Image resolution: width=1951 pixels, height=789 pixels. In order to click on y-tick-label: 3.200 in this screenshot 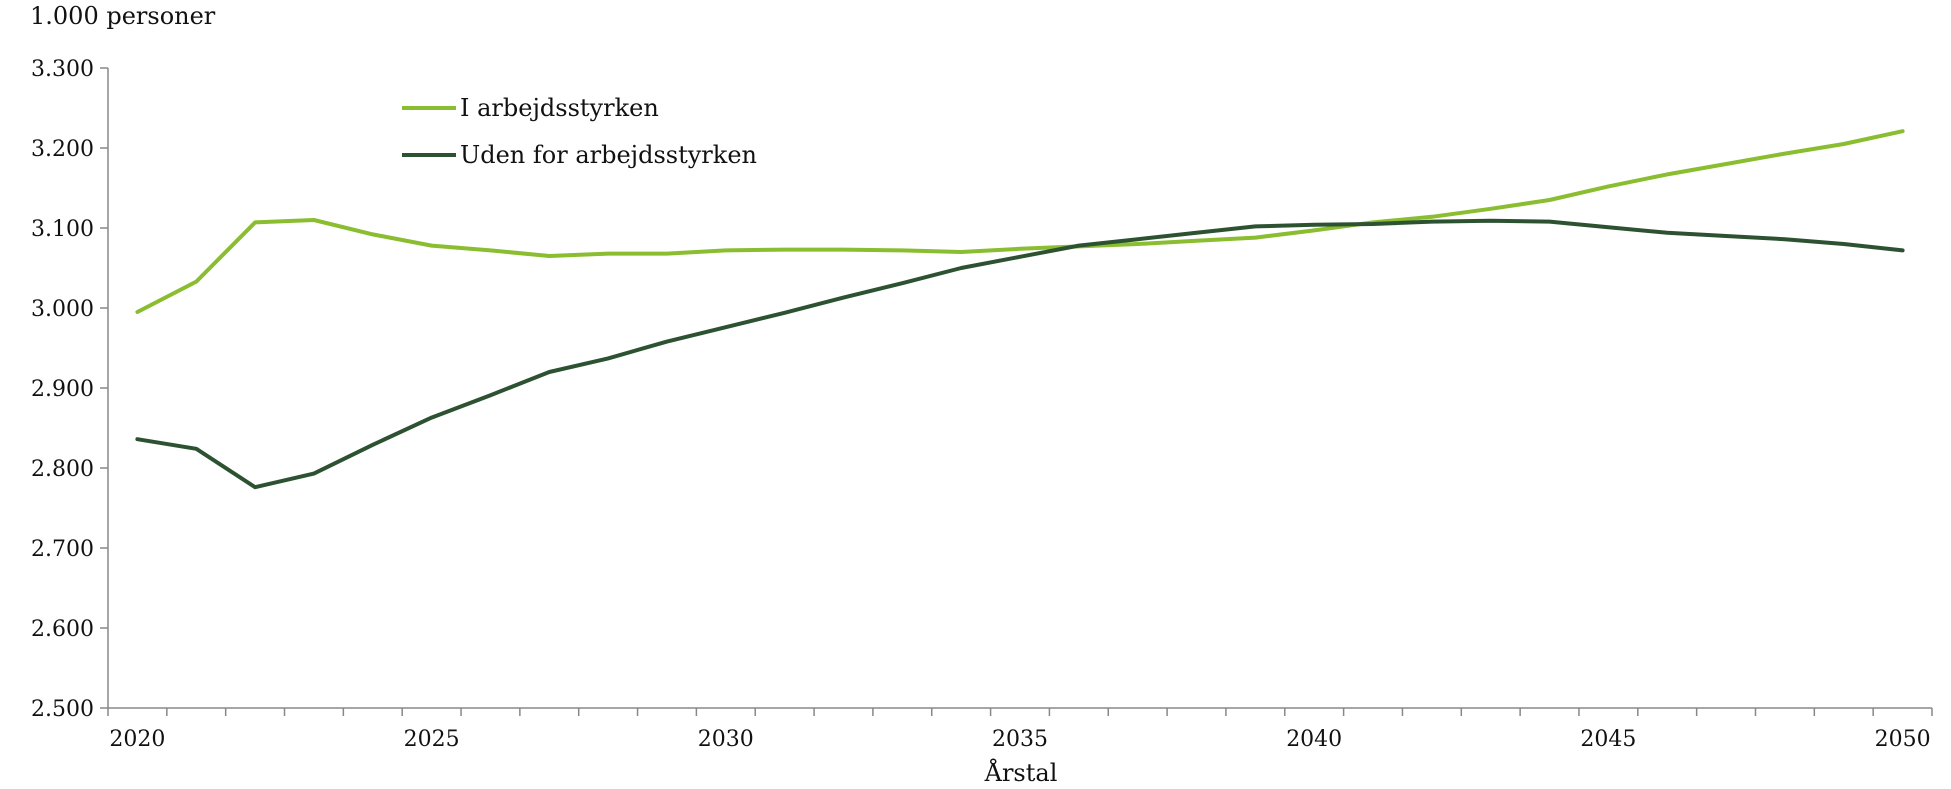, I will do `click(62, 149)`.